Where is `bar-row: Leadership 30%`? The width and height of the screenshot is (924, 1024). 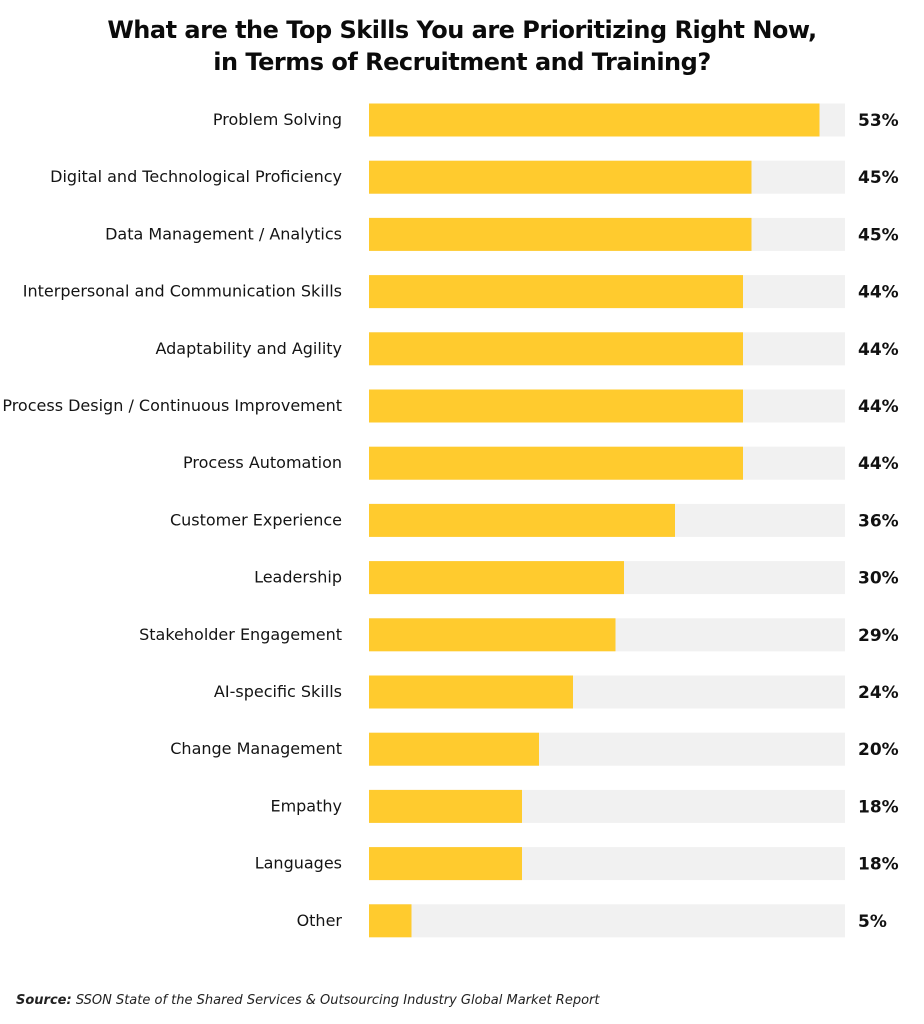 bar-row: Leadership 30% is located at coordinates (576, 578).